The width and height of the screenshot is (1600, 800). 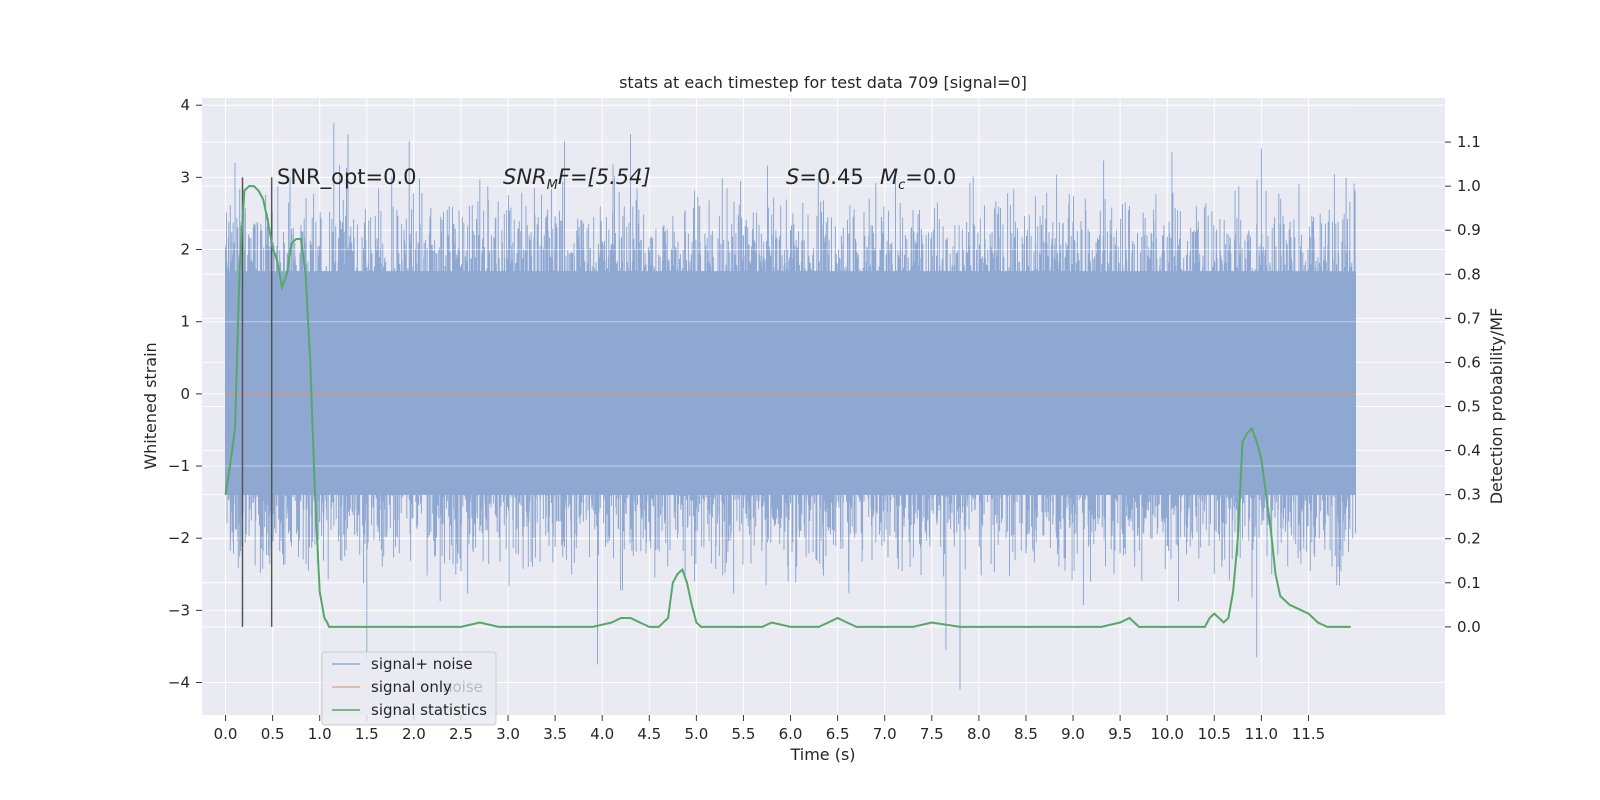 What do you see at coordinates (179, 610) in the screenshot?
I see `y-tick-label: −3` at bounding box center [179, 610].